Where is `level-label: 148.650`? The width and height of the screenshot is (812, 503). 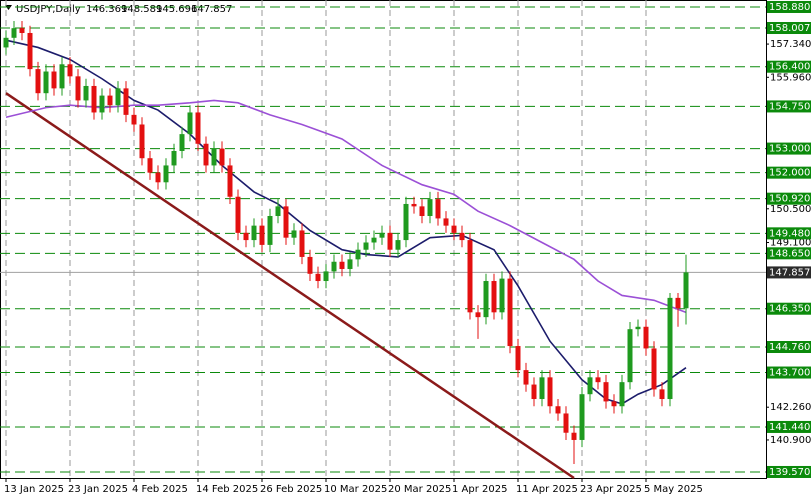
level-label: 148.650 is located at coordinates (789, 253).